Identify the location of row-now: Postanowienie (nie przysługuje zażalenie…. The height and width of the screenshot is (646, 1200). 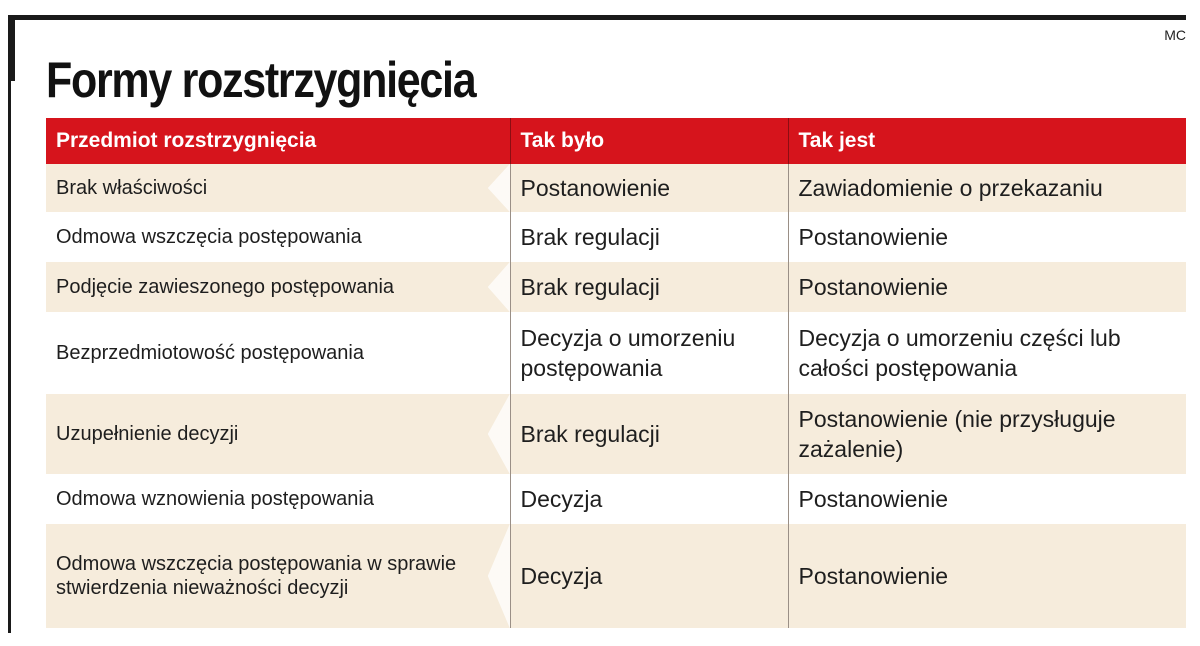
(986, 434).